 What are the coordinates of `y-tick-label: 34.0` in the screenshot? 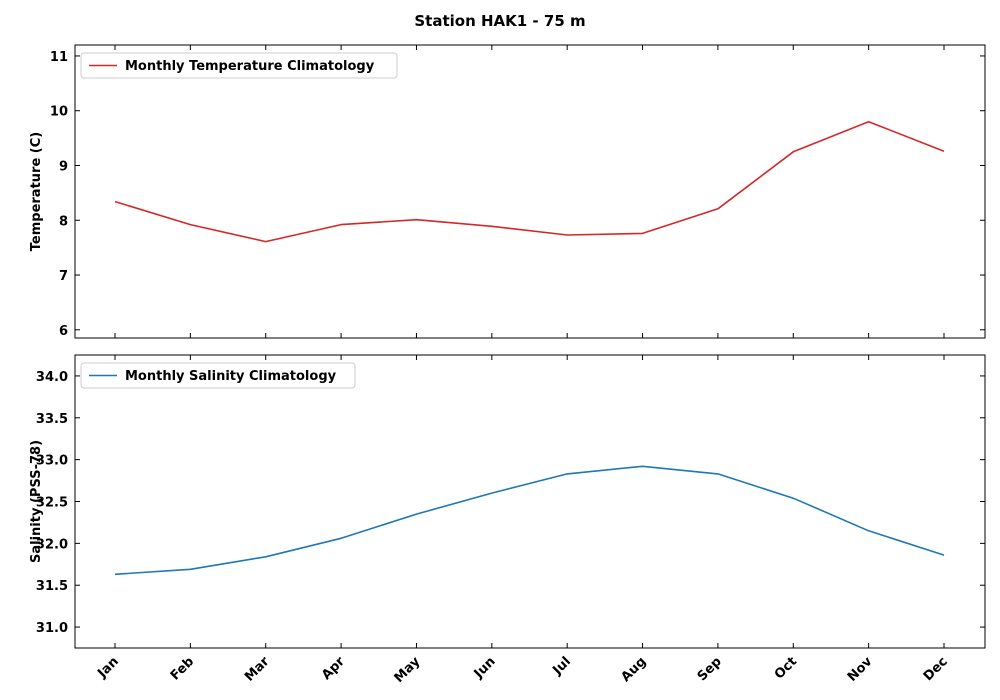 It's located at (52, 377).